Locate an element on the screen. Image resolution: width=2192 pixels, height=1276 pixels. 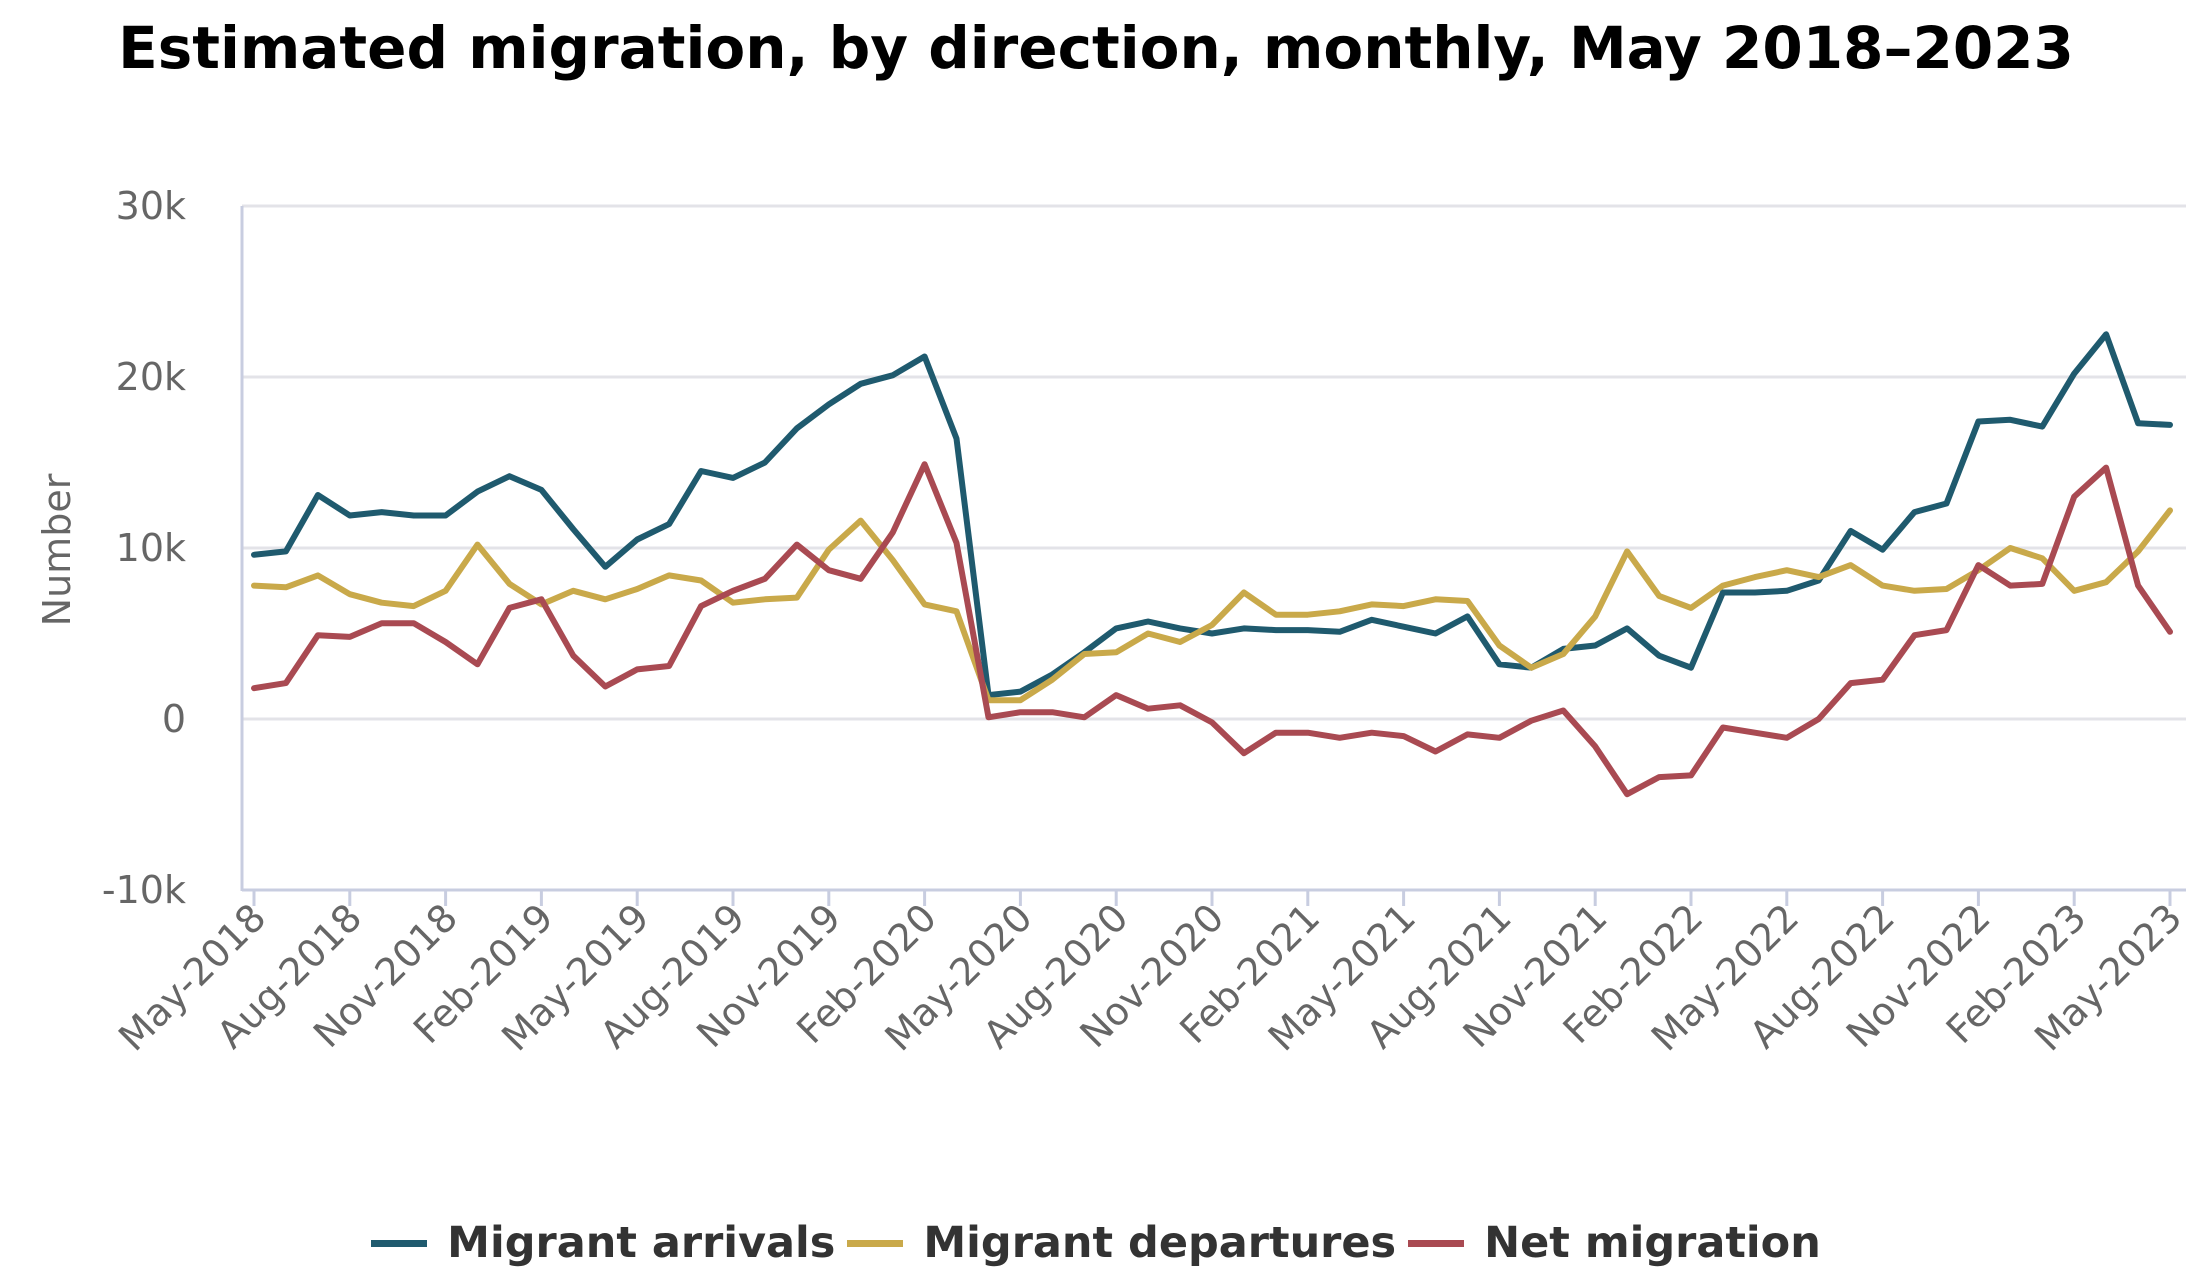
y-tick-label: 30k is located at coordinates (151, 206).